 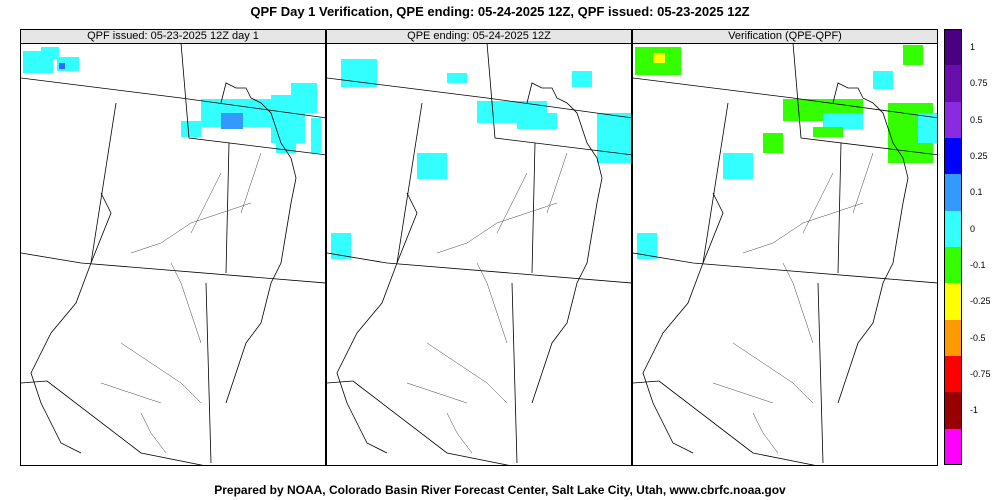 I want to click on colorbar-label: -0.25, so click(x=980, y=301).